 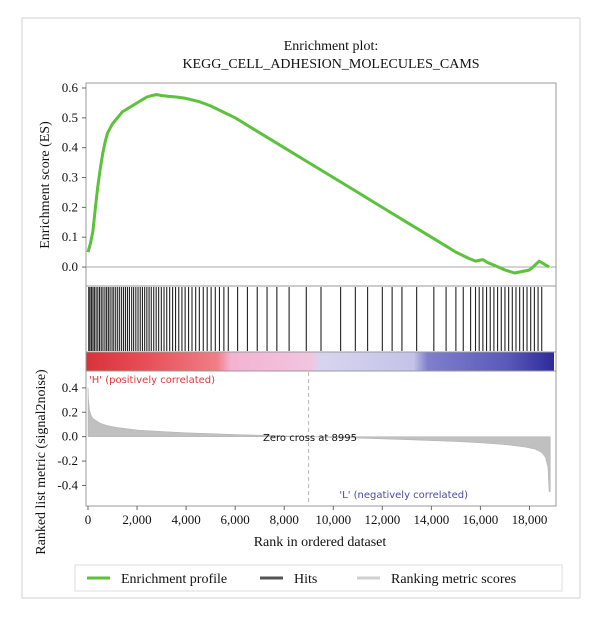 What do you see at coordinates (330, 64) in the screenshot?
I see `chart-subtitle: KEGG_CELL_ADHESION_MOLECULES_CAMS` at bounding box center [330, 64].